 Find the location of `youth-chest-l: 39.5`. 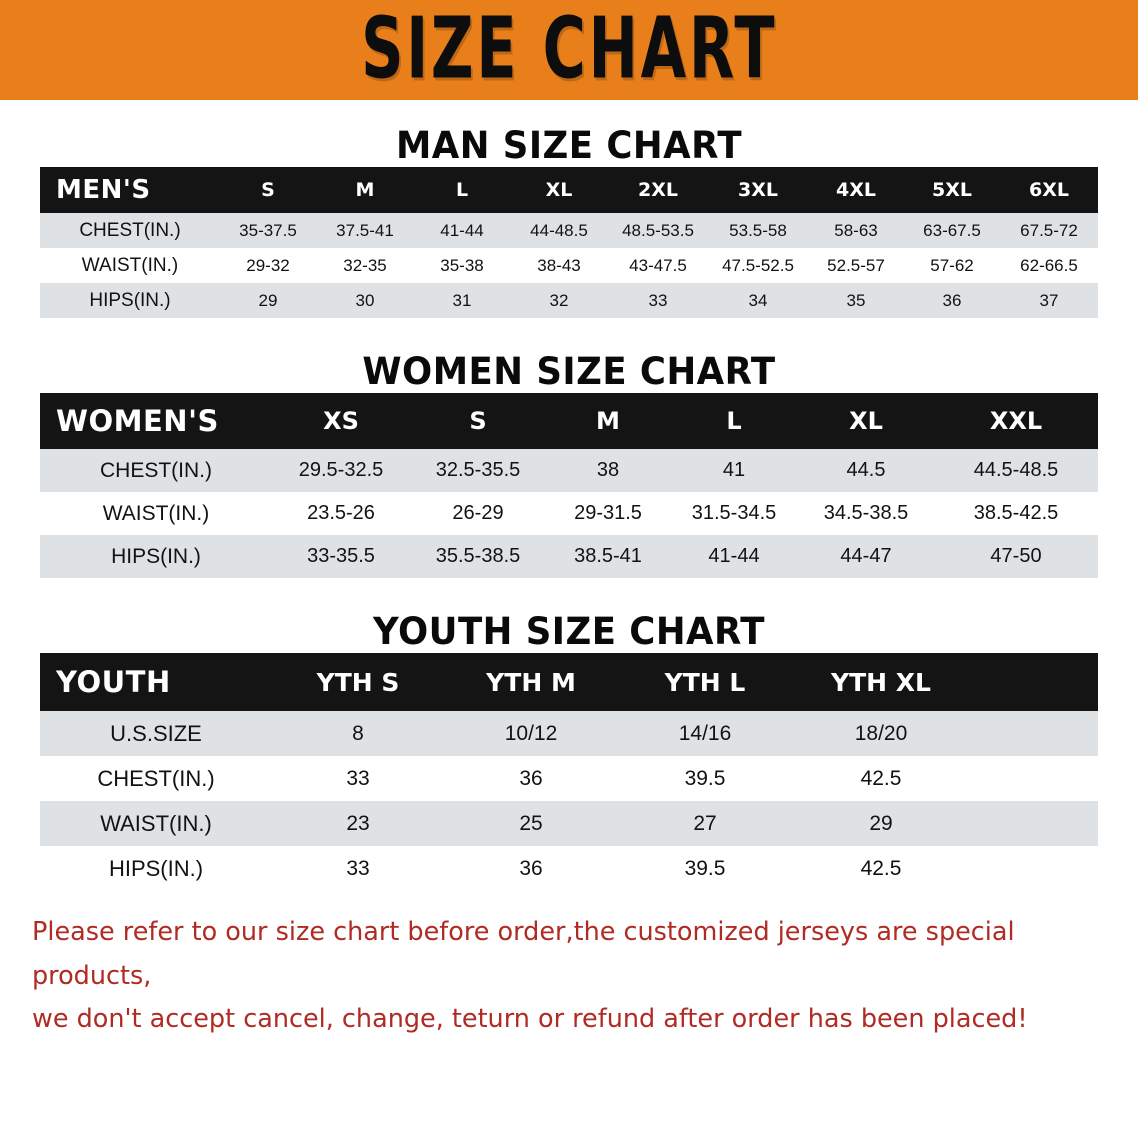

youth-chest-l: 39.5 is located at coordinates (705, 778).